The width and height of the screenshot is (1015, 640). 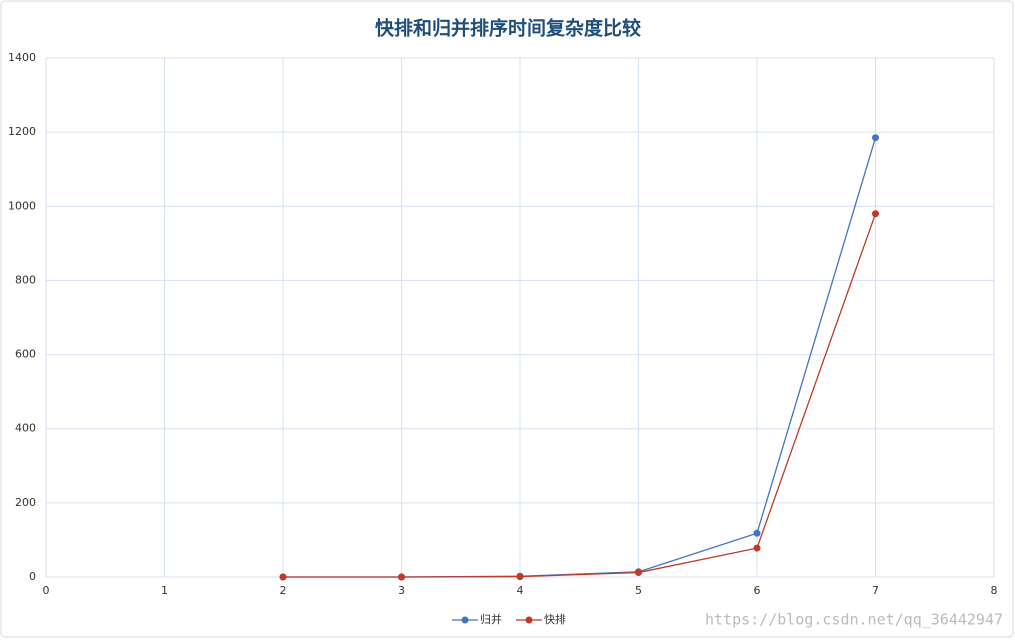 I want to click on watermark: https://blog.csdn.net/qq_36442947, so click(x=854, y=620).